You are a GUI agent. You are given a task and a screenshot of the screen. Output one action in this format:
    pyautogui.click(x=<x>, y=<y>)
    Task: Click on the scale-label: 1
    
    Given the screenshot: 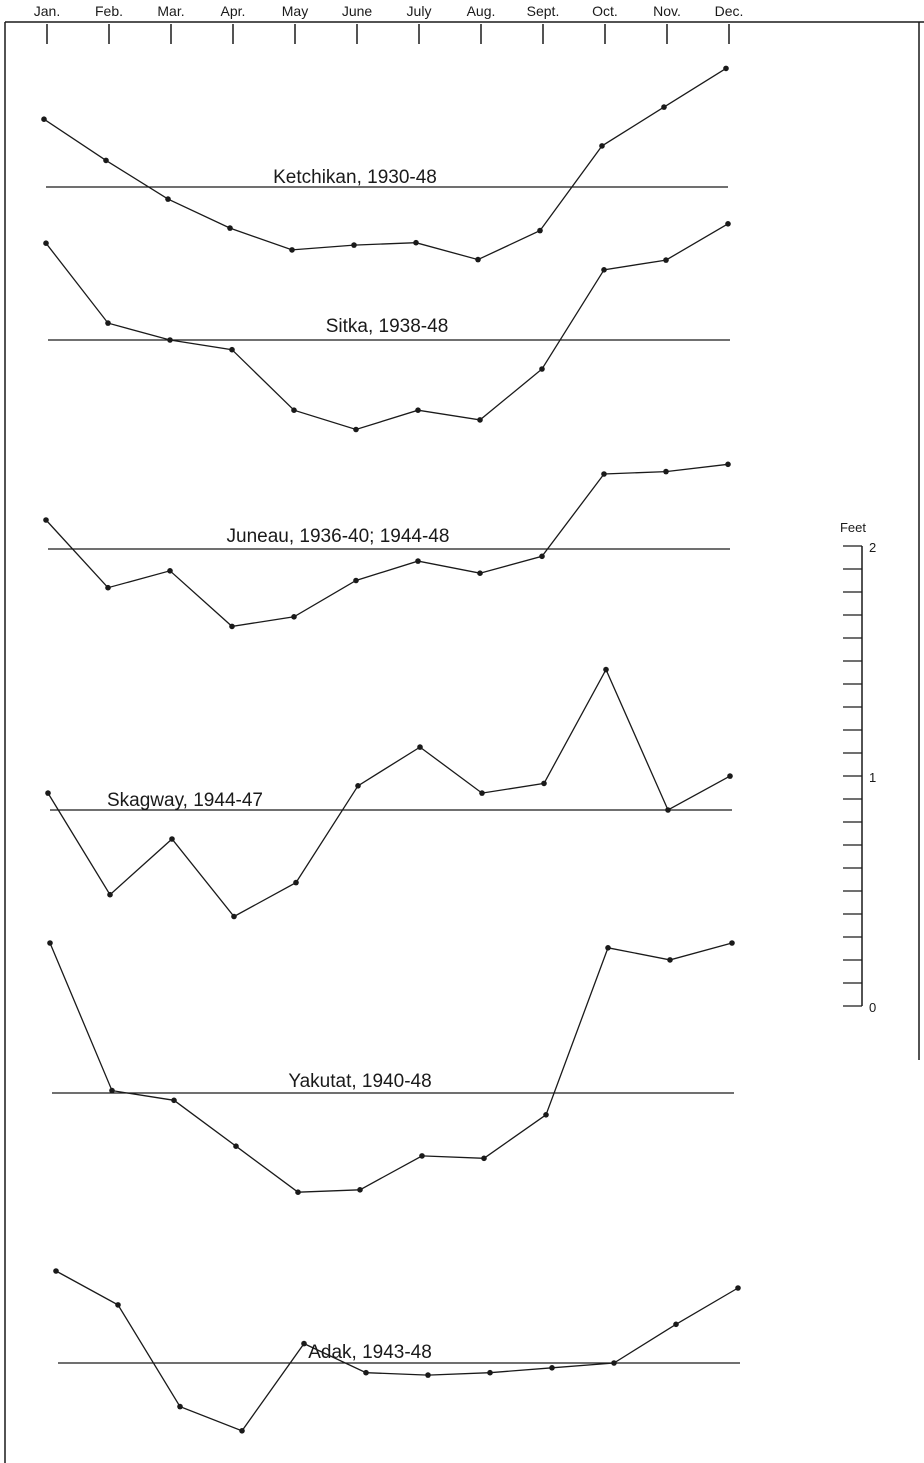 What is the action you would take?
    pyautogui.click(x=872, y=777)
    